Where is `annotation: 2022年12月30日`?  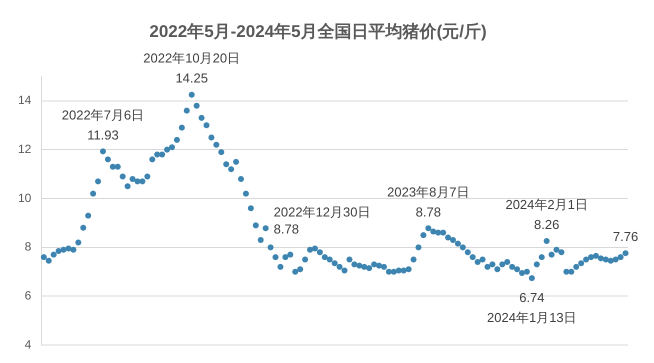
annotation: 2022年12月30日 is located at coordinates (322, 212).